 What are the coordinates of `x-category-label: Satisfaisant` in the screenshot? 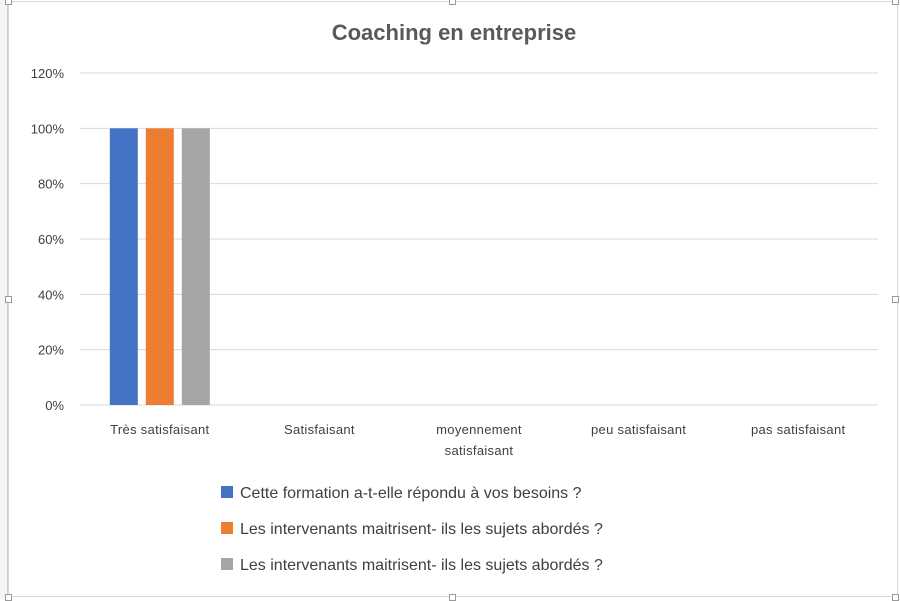 It's located at (319, 429).